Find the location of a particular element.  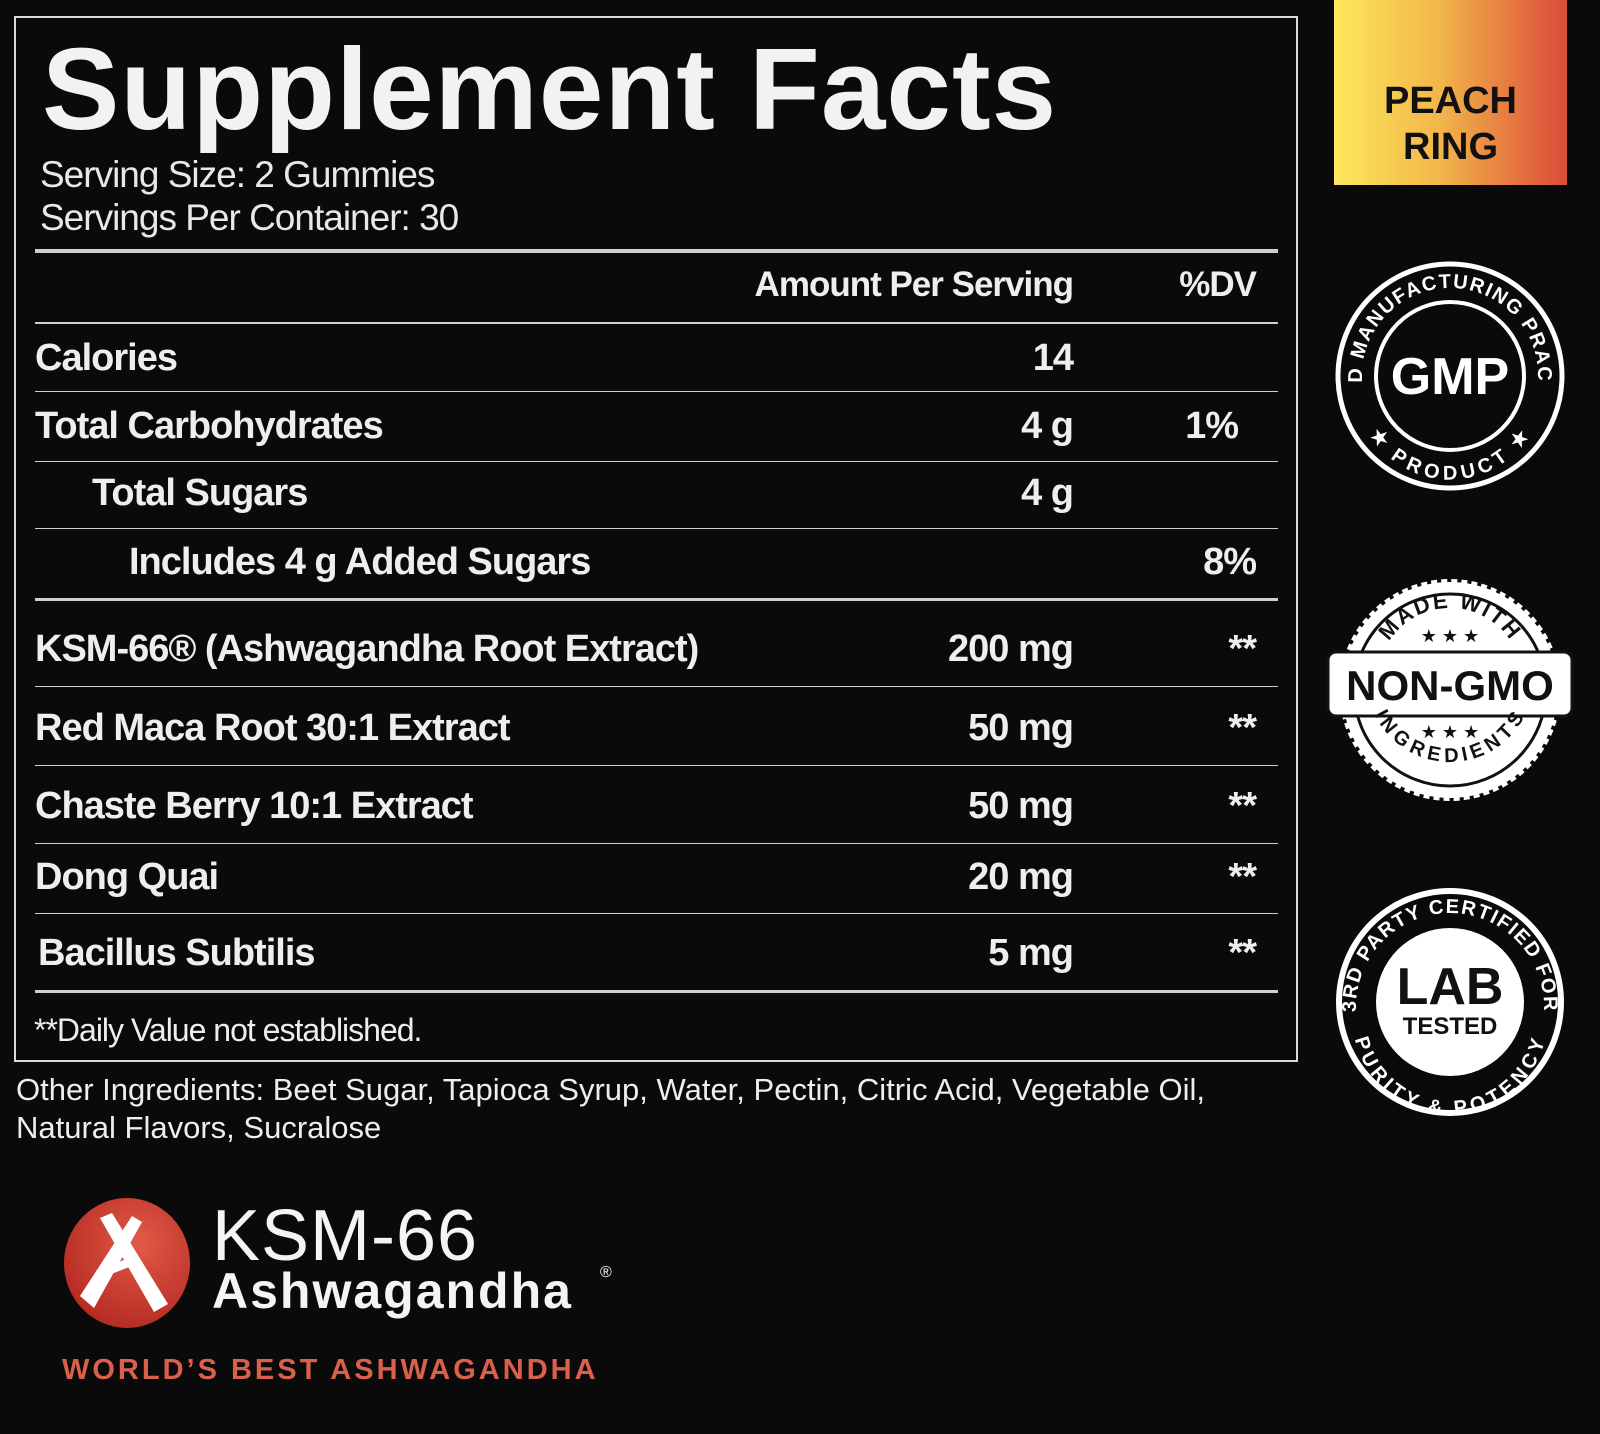

row-amount: 200 mg is located at coordinates (1011, 649).